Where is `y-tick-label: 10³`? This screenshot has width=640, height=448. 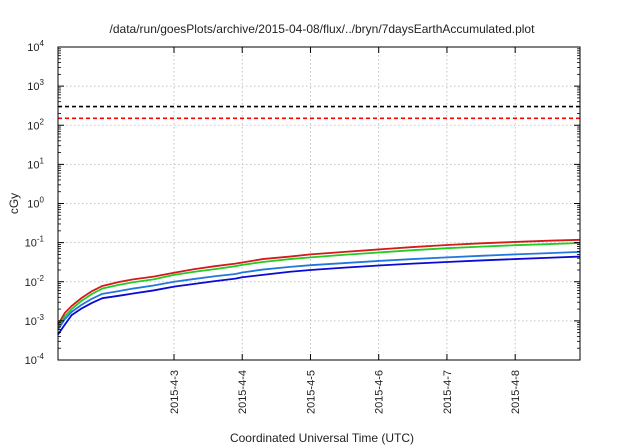 y-tick-label: 10³ is located at coordinates (35, 85).